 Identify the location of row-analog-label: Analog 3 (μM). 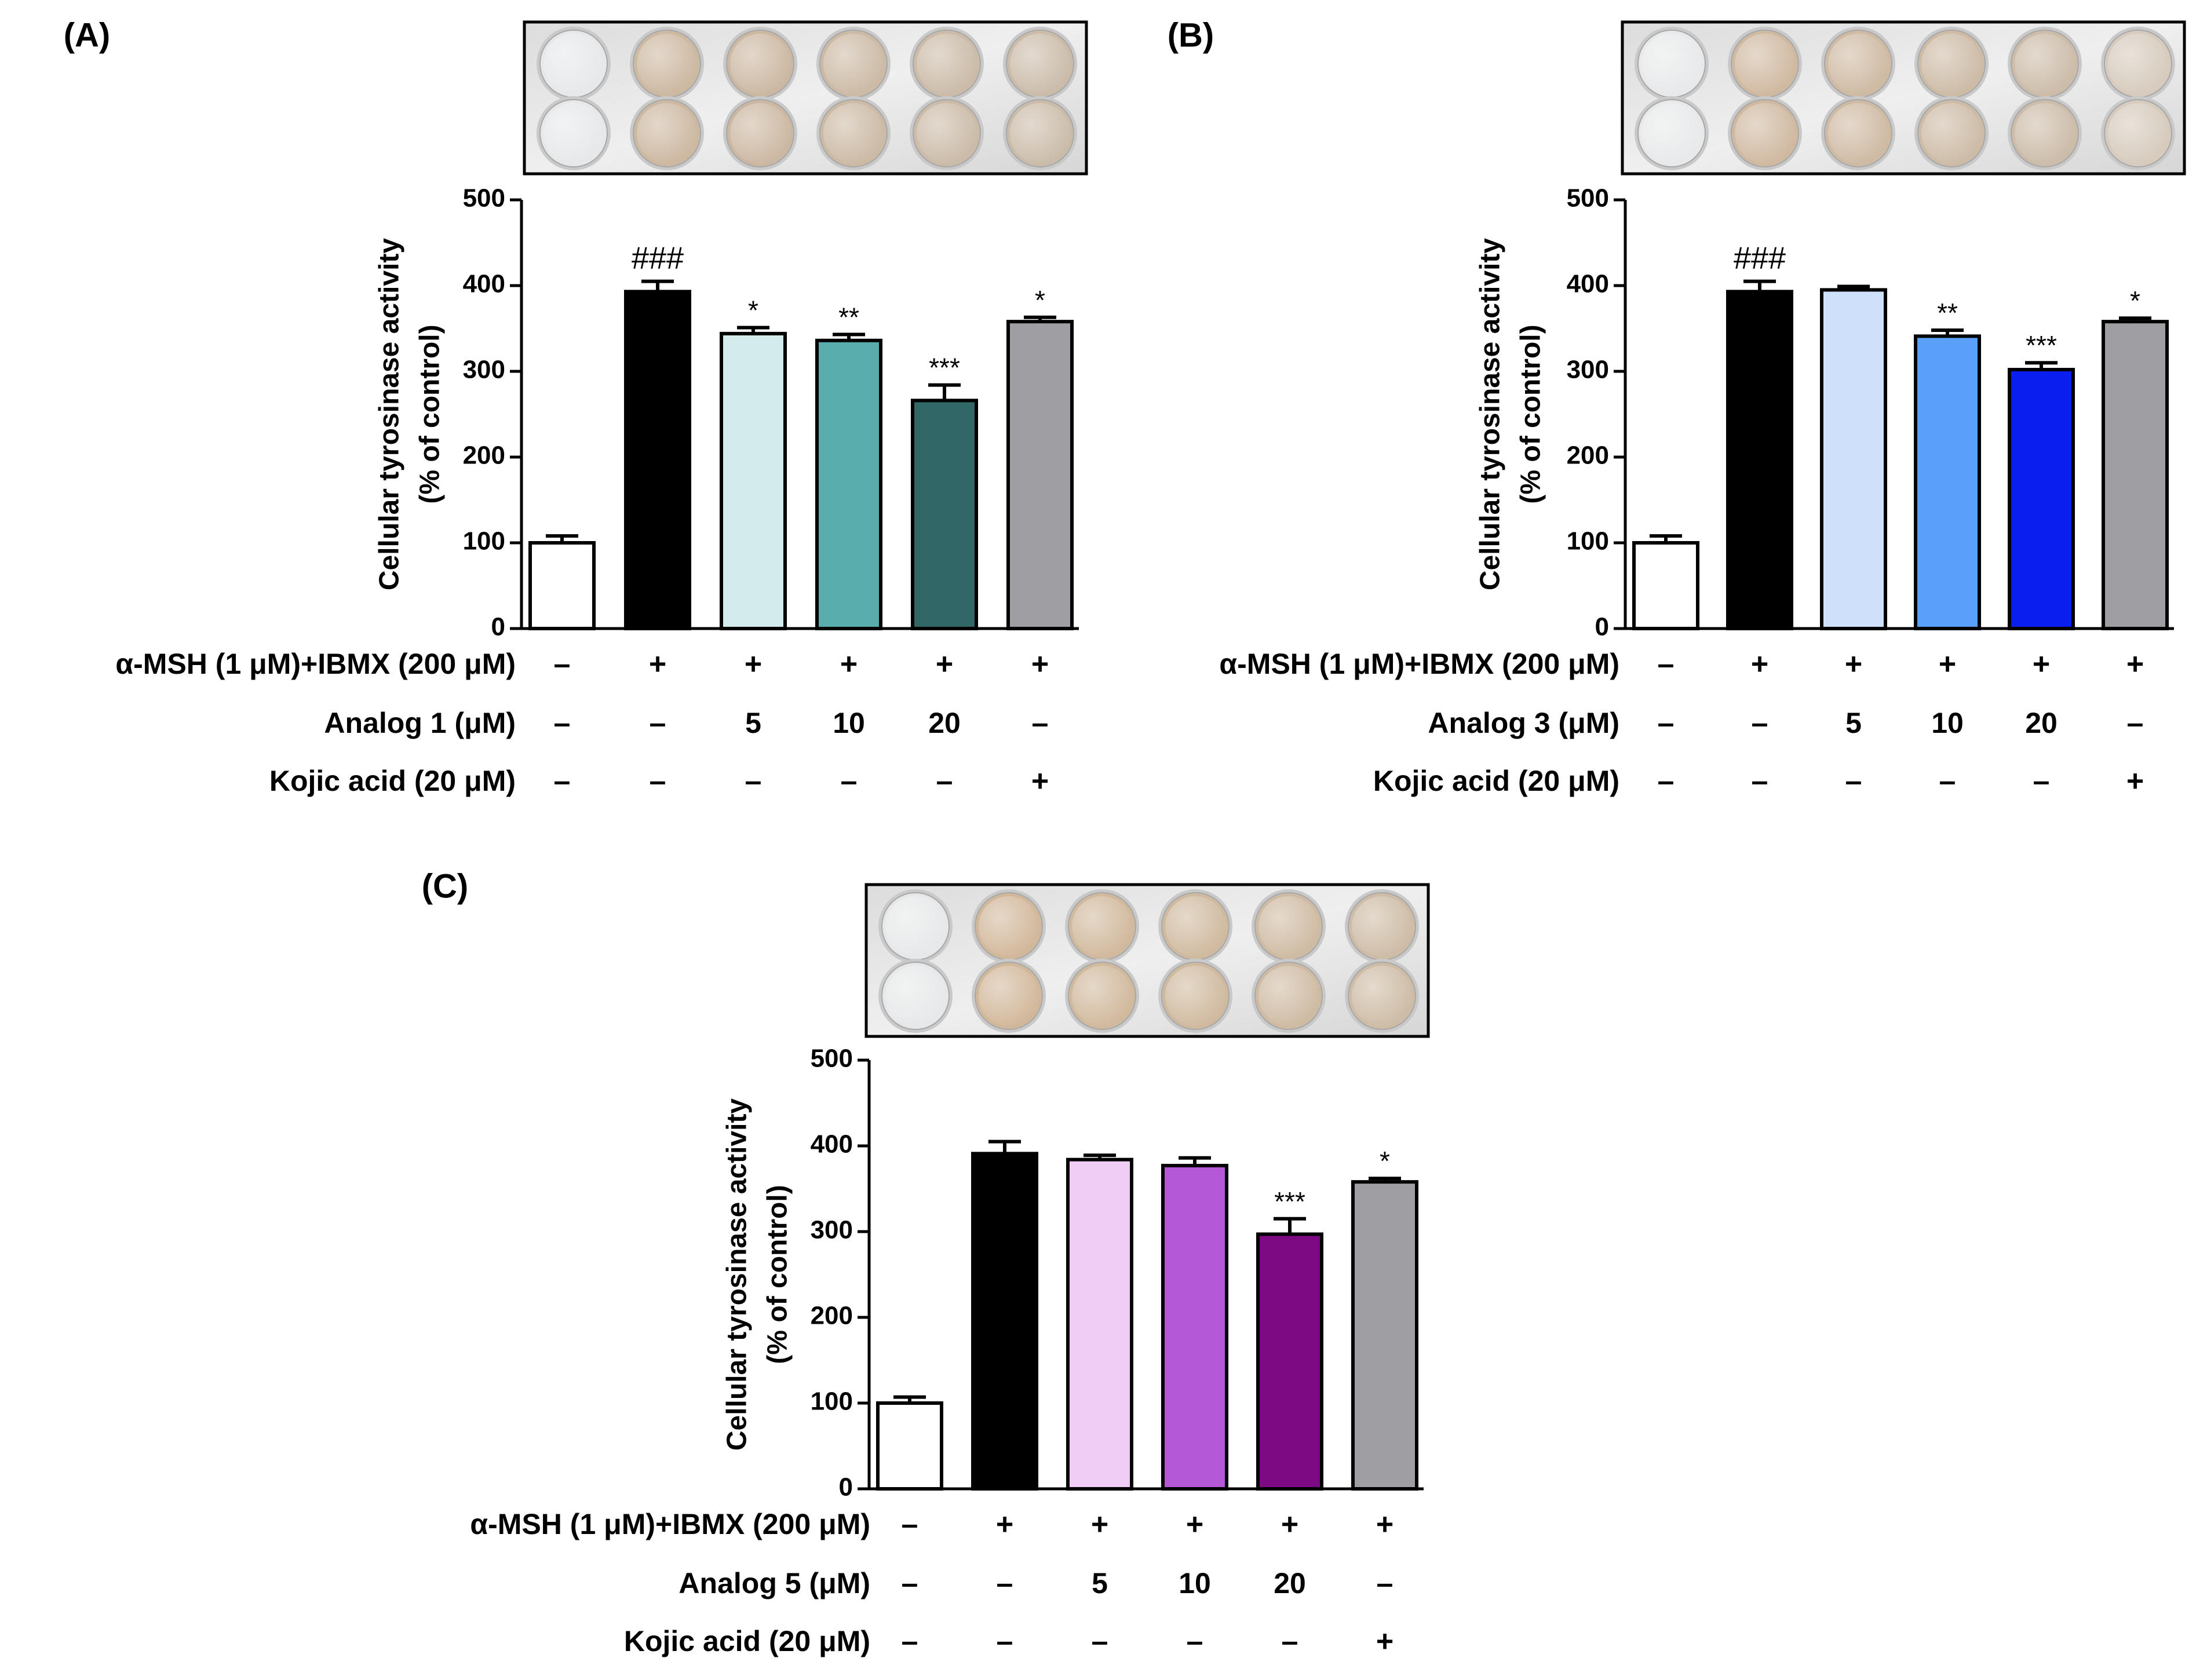
(1523, 723).